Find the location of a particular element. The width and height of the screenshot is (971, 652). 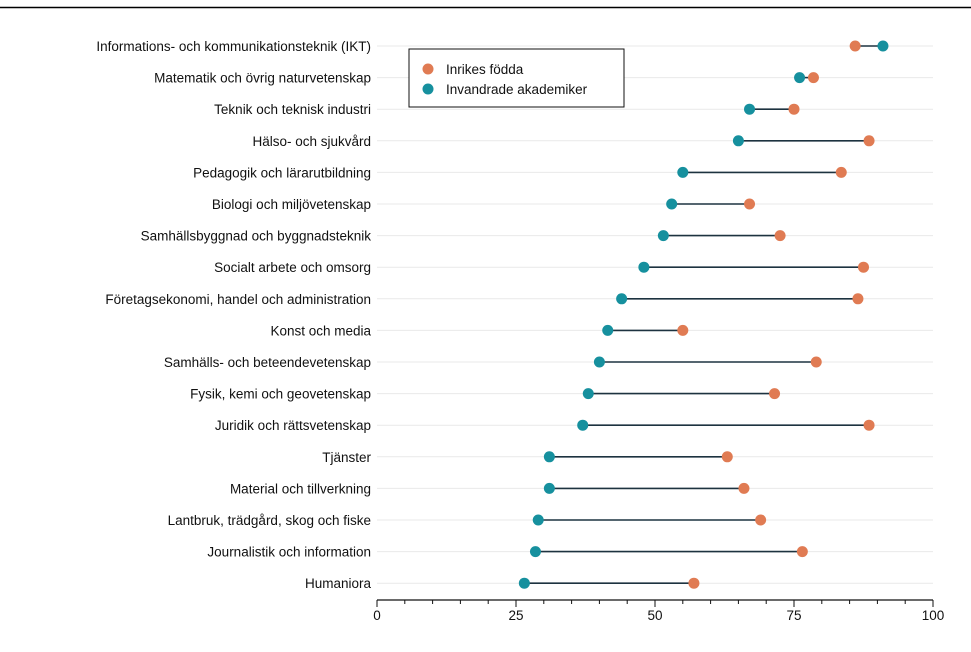

point-inrikes-fysik-kemi-och-geovetenskap is located at coordinates (775, 394).